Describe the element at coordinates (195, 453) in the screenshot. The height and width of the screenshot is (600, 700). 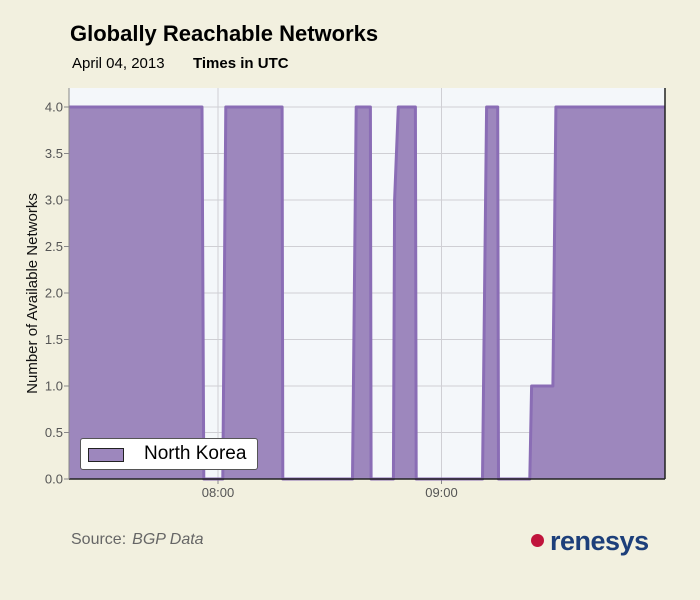
I see `legend-label: North Korea` at that location.